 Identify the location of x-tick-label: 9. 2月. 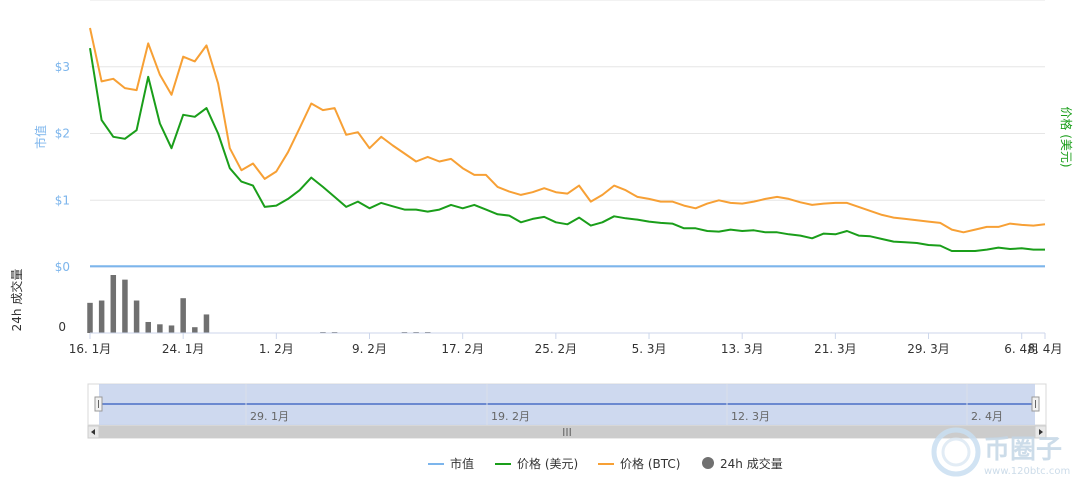
(369, 349).